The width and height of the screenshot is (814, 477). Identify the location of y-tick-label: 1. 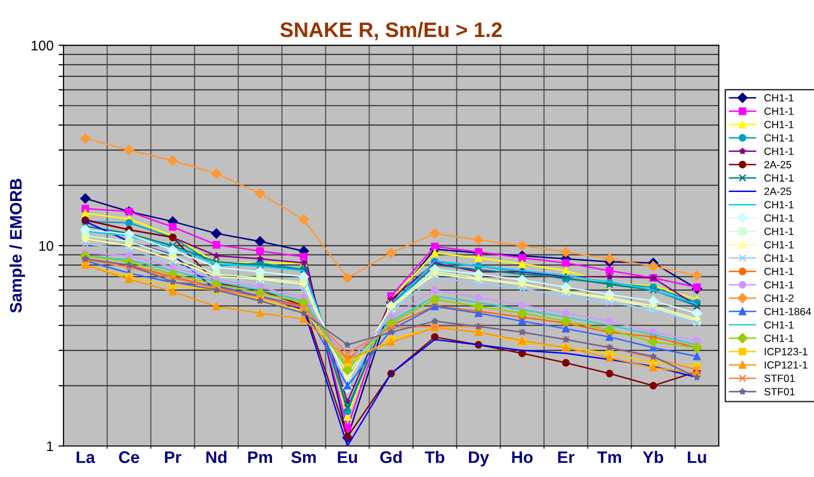
(50, 446).